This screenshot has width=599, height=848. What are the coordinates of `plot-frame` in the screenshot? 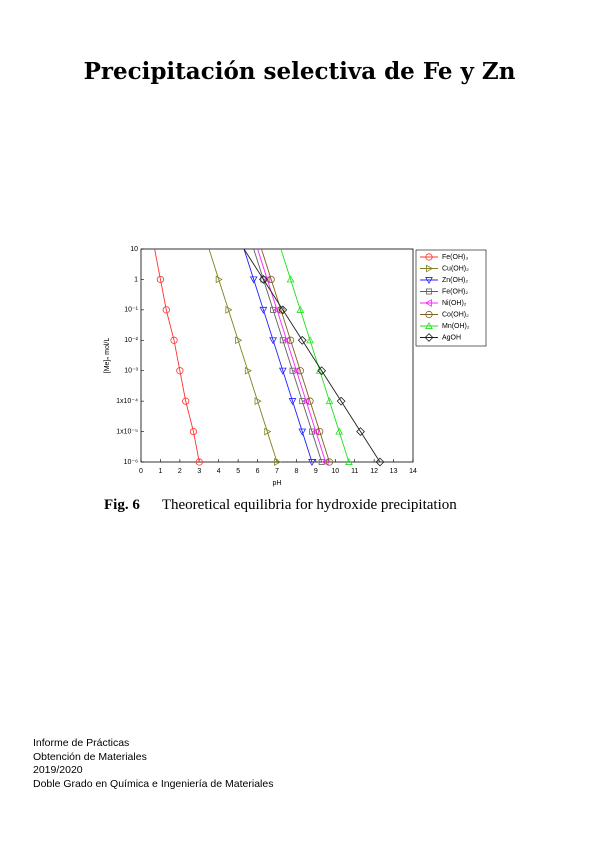 It's located at (277, 355).